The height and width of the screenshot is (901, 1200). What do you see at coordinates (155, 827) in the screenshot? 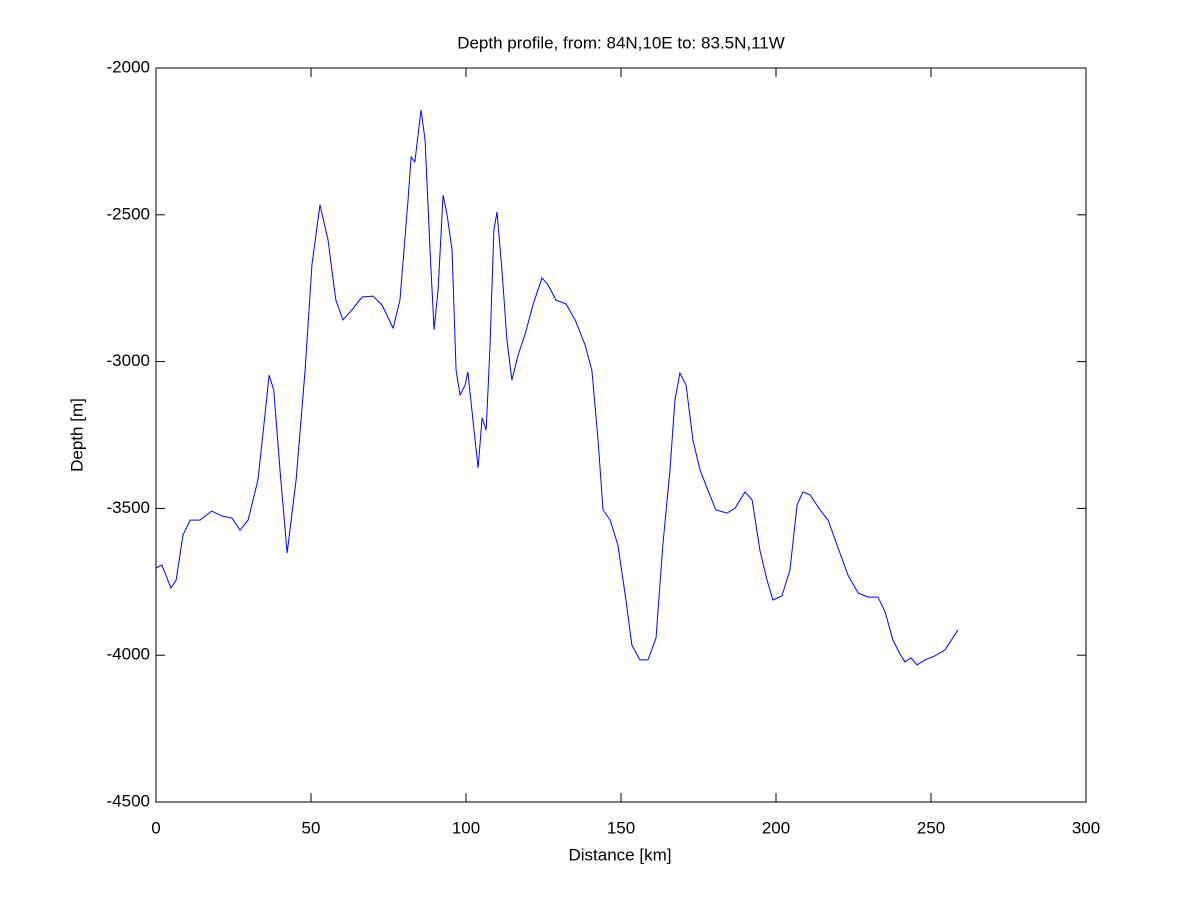
I see `x-tick-label: 0` at bounding box center [155, 827].